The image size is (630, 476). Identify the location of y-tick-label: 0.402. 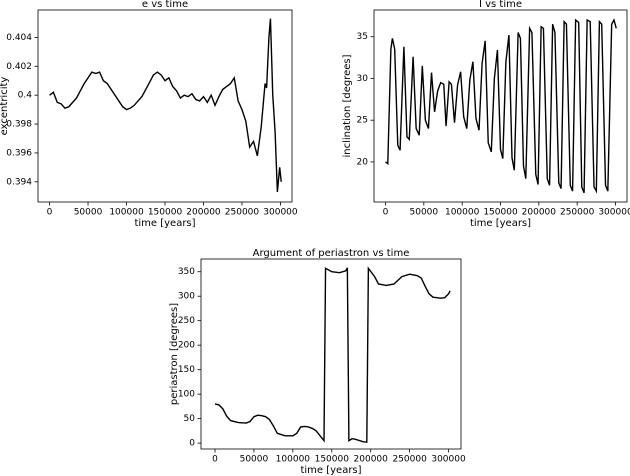
(19, 67).